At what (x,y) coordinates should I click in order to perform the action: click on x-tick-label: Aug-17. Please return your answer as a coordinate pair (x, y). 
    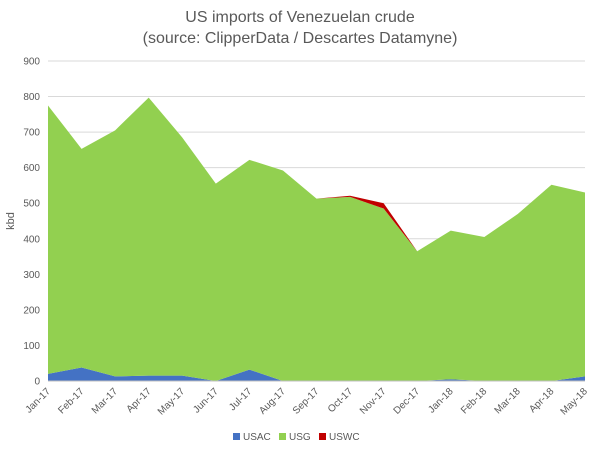
    Looking at the image, I should click on (272, 401).